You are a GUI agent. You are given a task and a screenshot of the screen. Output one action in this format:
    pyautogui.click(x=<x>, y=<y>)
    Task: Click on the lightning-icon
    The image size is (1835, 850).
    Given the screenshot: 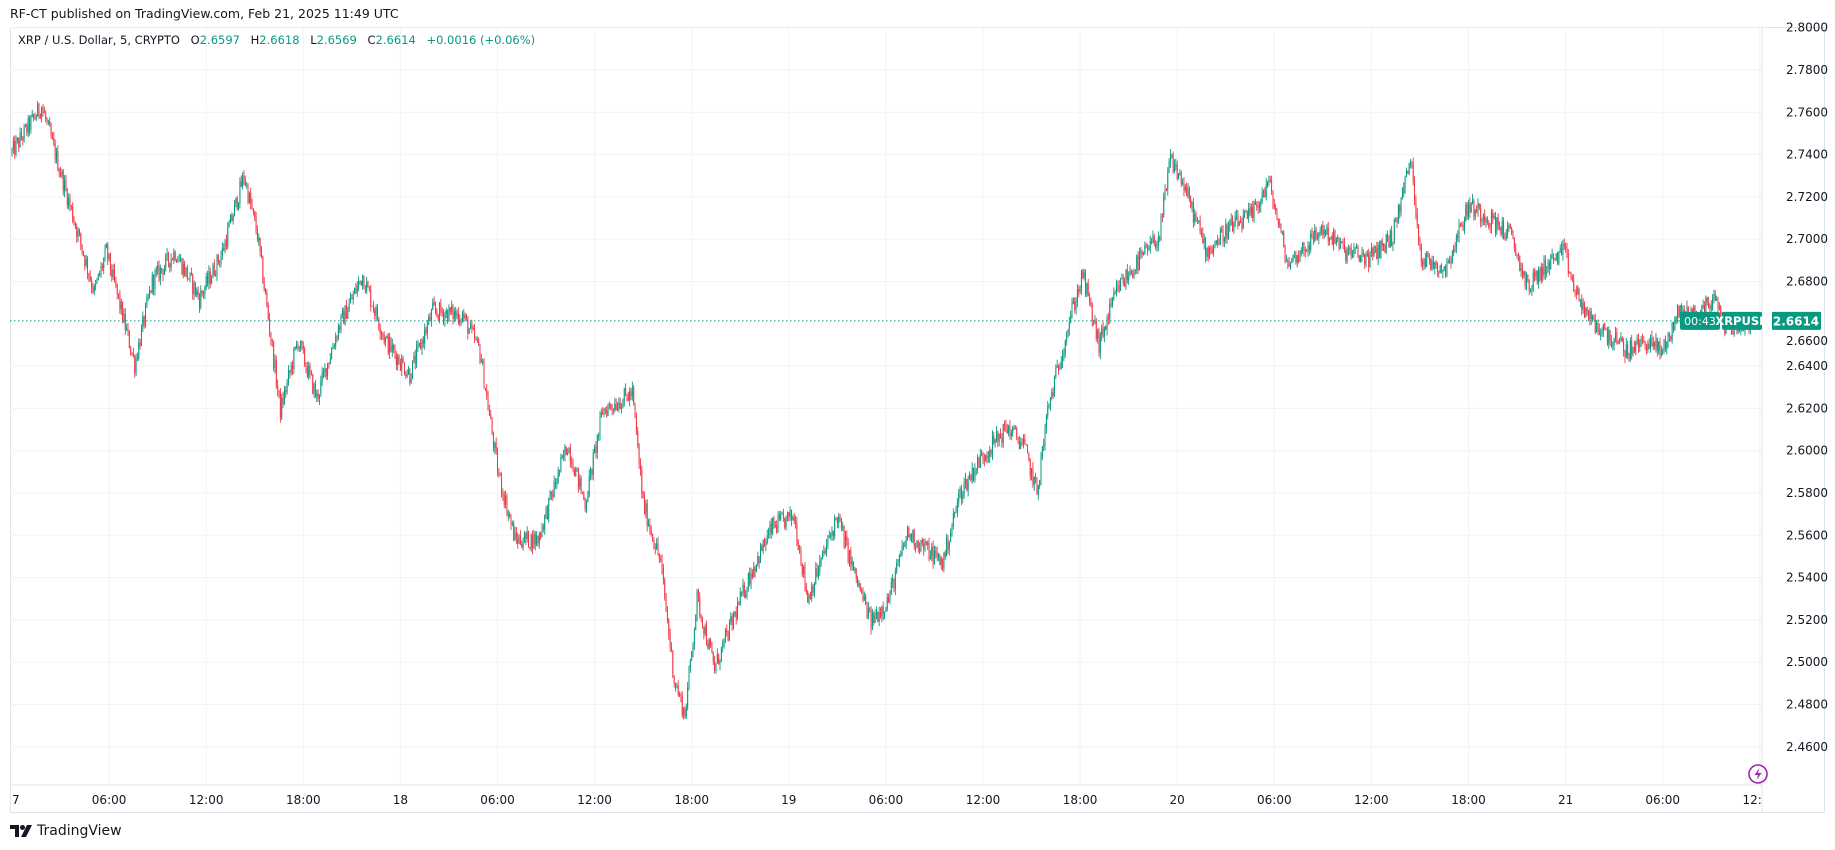 What is the action you would take?
    pyautogui.click(x=1758, y=774)
    